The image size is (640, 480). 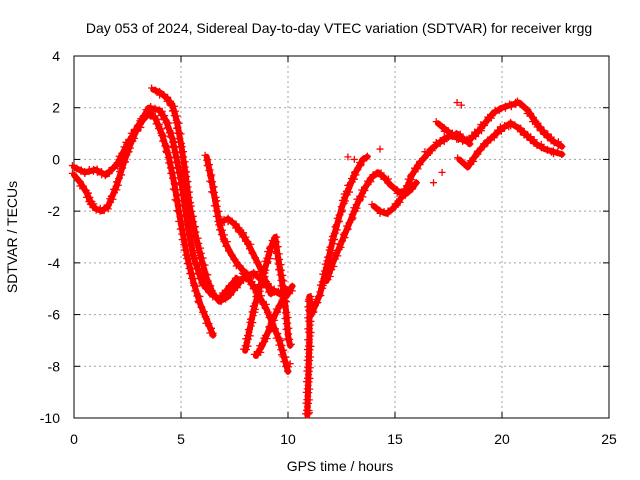 I want to click on track-2-trace, so click(x=155, y=203).